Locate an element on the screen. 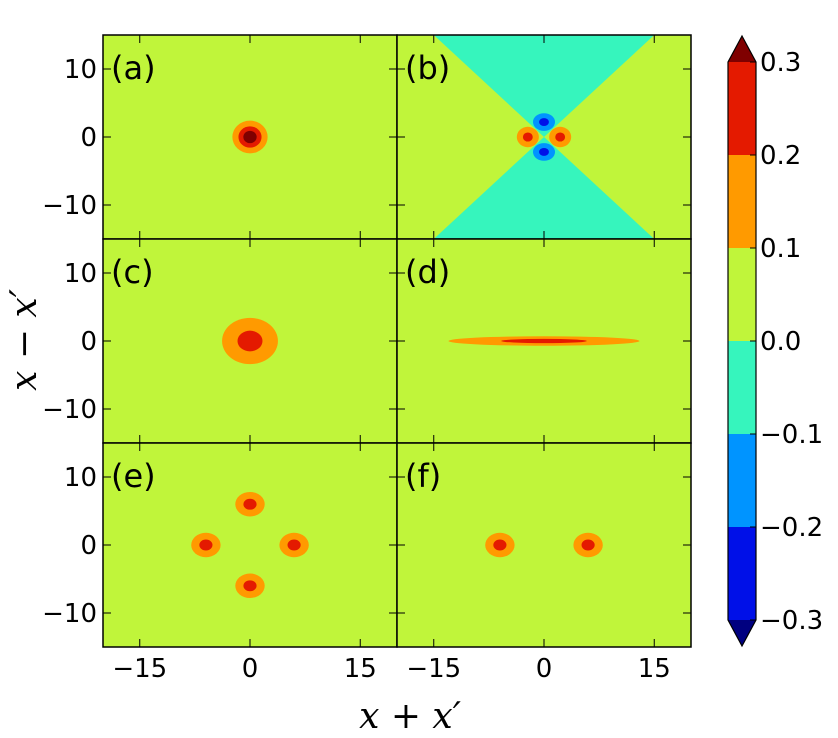 This screenshot has width=838, height=738. x-axis-label: x + x′ is located at coordinates (410, 716).